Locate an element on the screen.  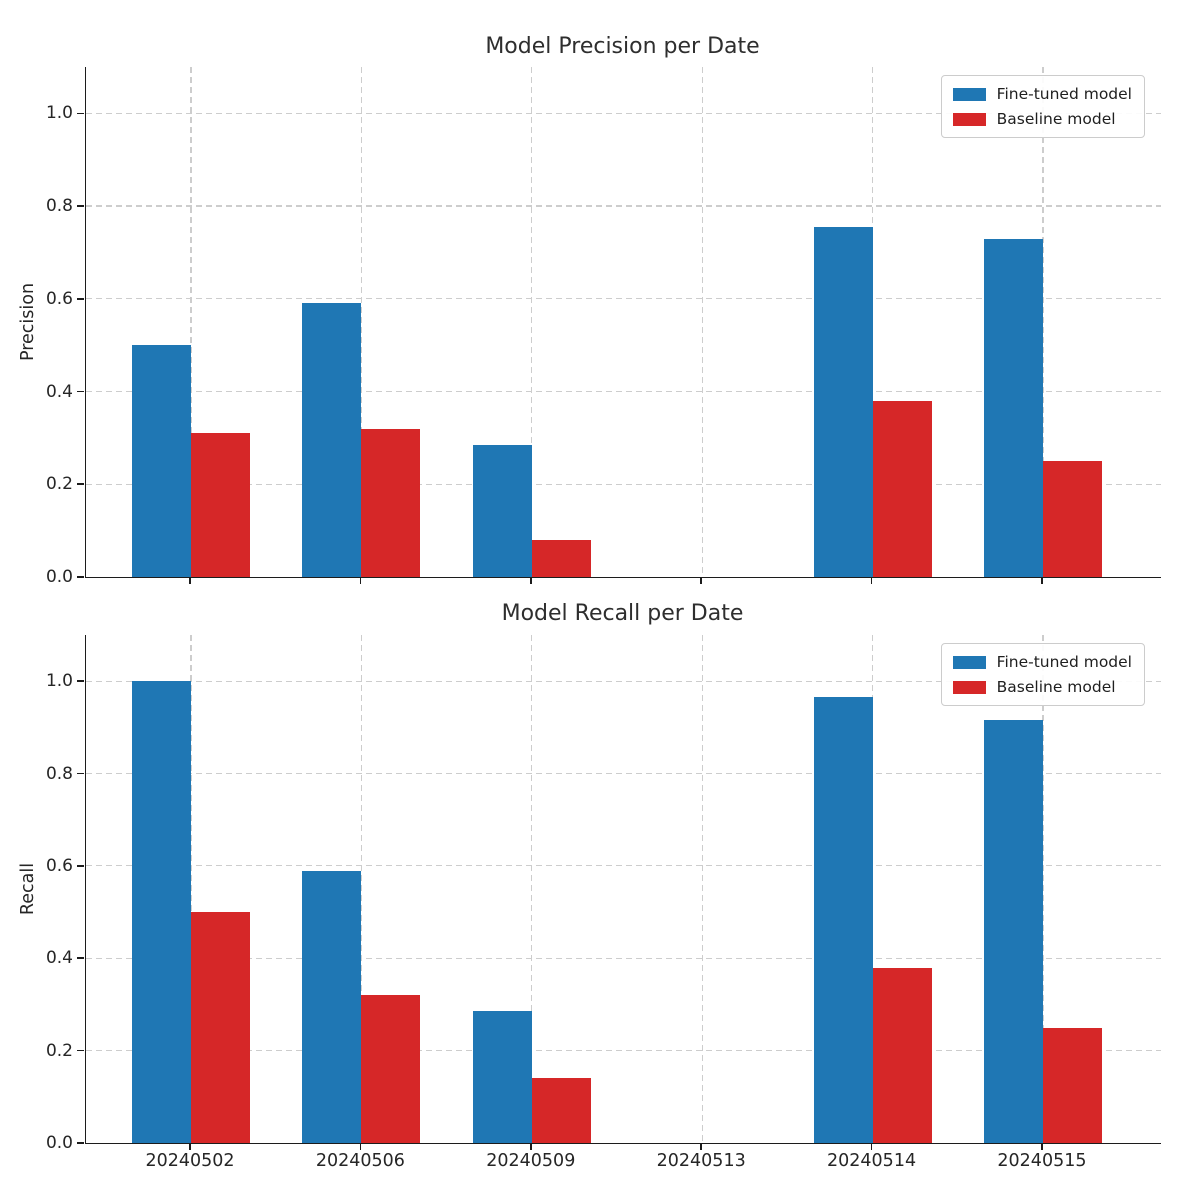
recall-legend: Fine-tuned model Baseline model is located at coordinates (1042, 674).